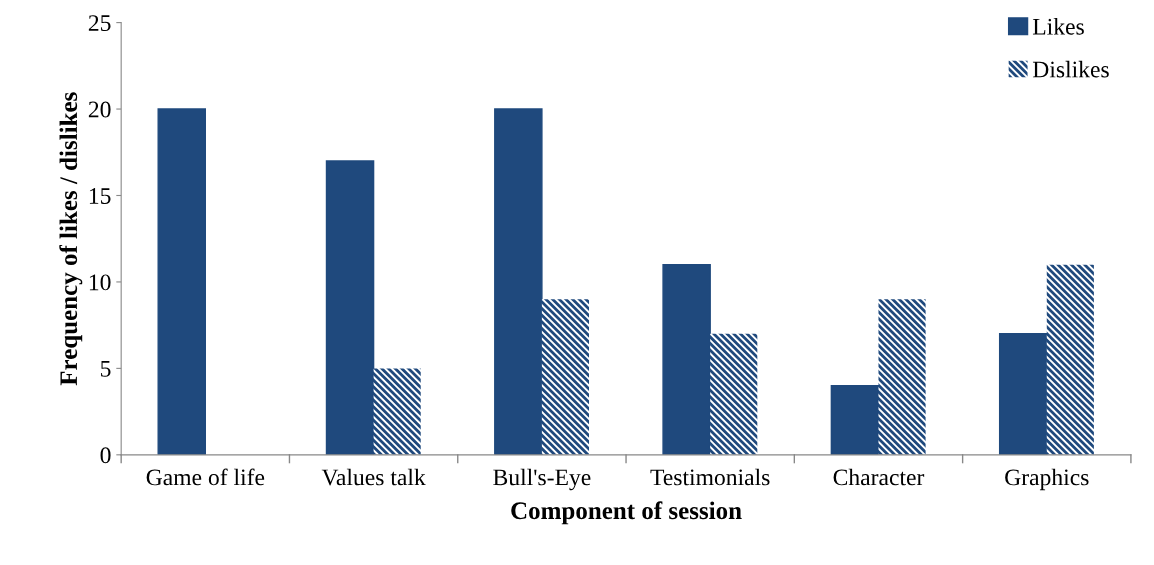 This screenshot has height=565, width=1154. I want to click on x-tick-label: Game of life, so click(205, 477).